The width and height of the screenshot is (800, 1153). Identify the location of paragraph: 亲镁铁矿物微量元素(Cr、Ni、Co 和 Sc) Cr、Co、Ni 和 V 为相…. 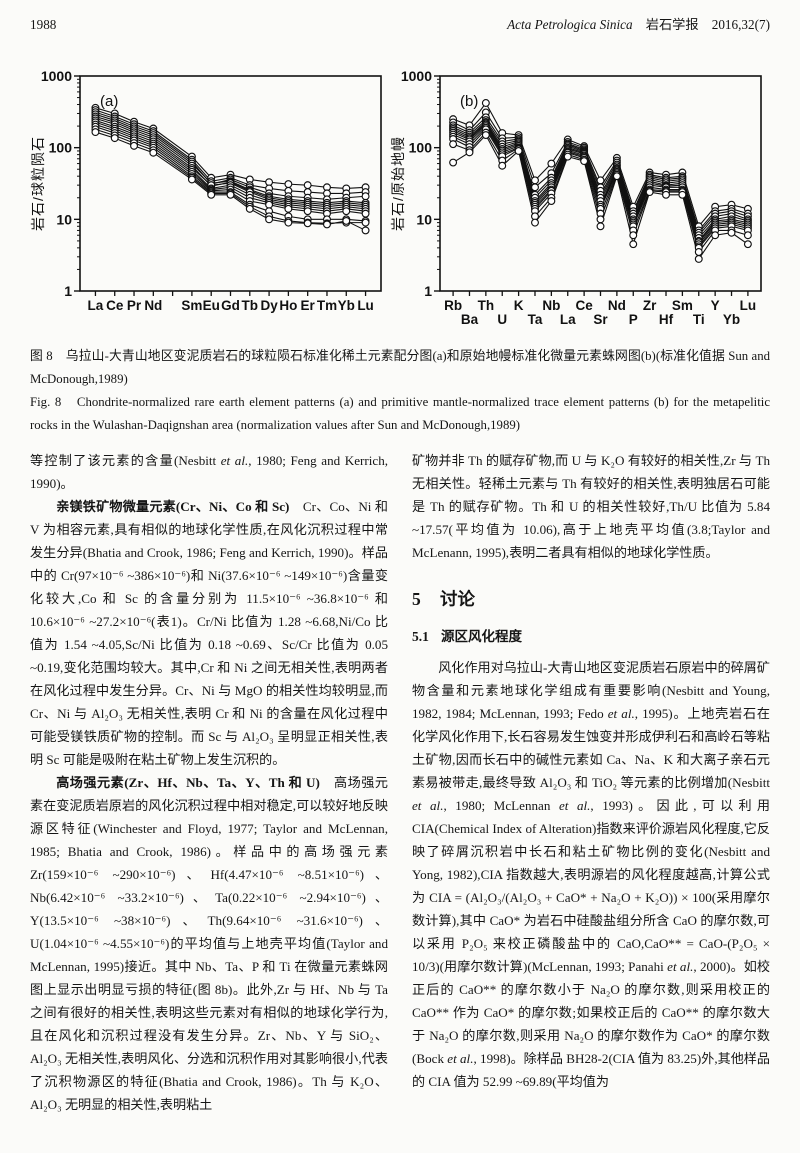
(209, 633).